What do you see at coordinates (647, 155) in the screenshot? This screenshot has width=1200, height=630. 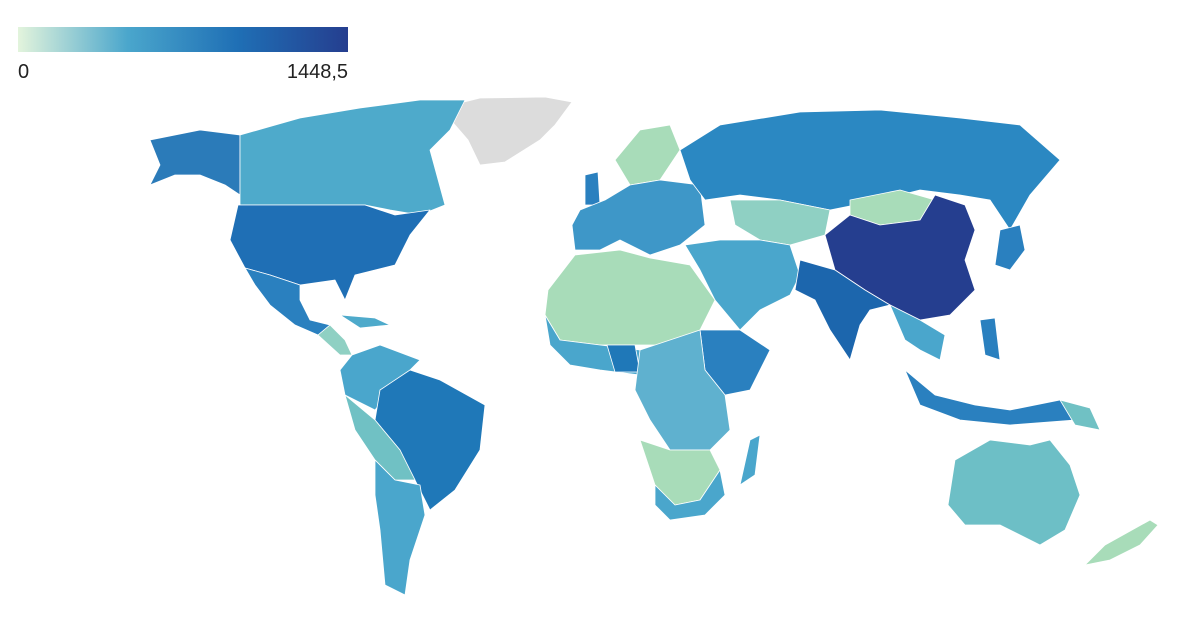 I see `scandinavia` at bounding box center [647, 155].